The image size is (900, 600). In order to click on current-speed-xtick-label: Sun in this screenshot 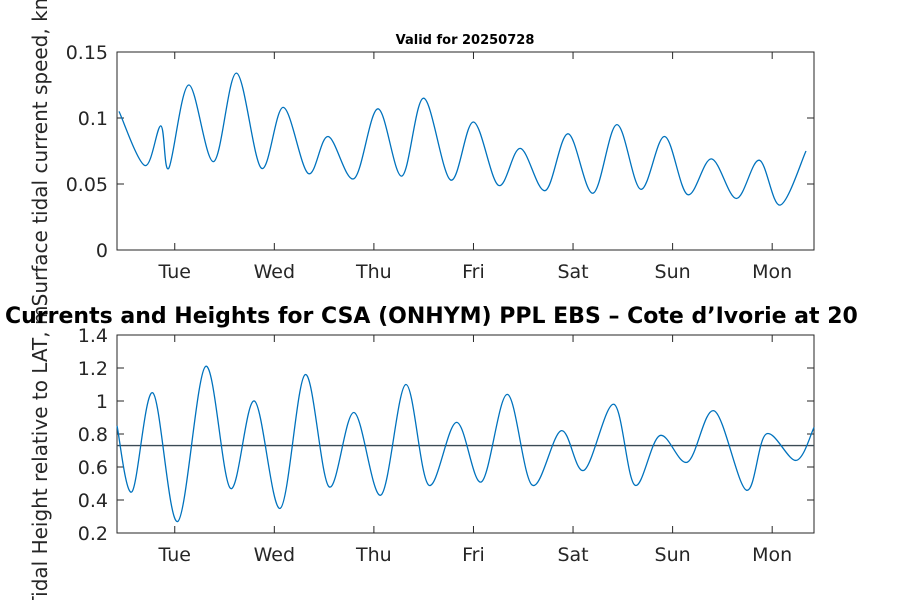, I will do `click(673, 272)`.